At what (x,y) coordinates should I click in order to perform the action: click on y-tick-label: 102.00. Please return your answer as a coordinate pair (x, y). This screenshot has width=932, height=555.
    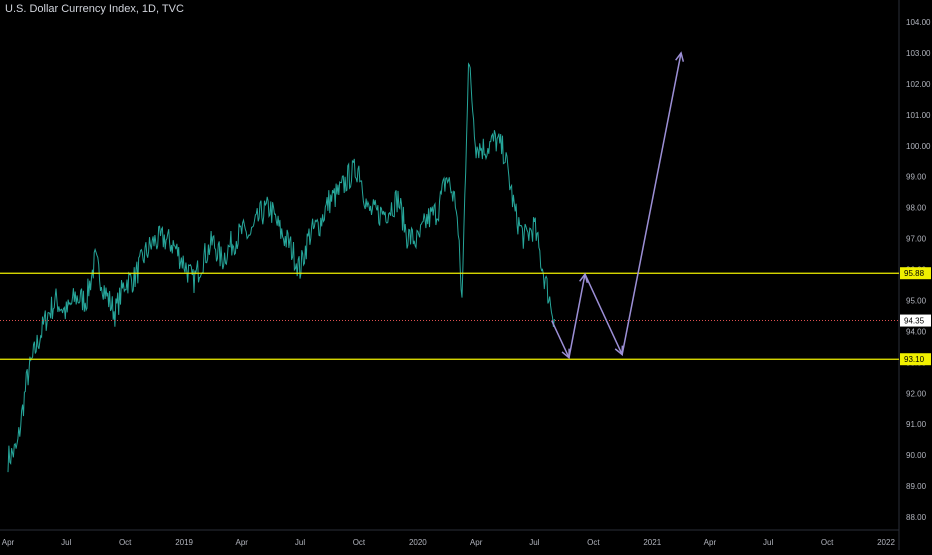
    Looking at the image, I should click on (918, 84).